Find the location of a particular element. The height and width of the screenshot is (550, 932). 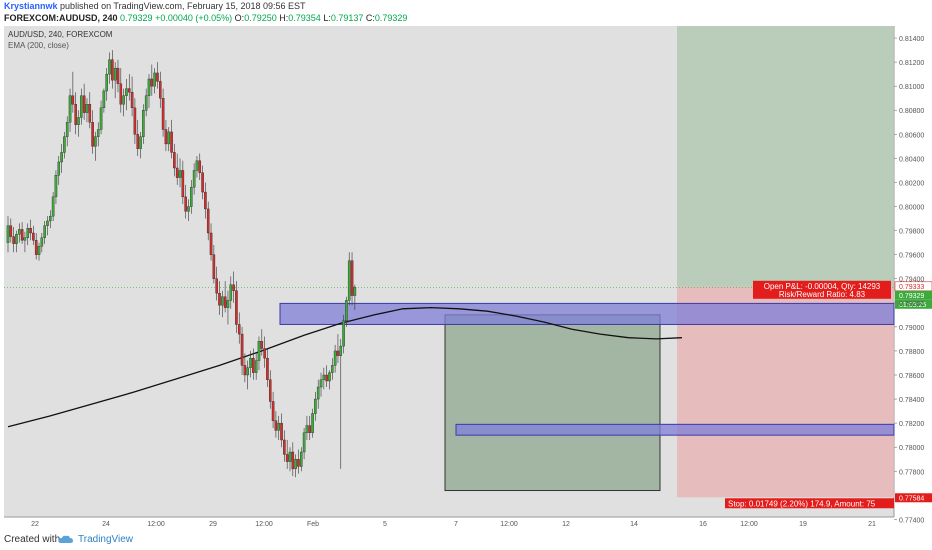

rounding-bottom-box is located at coordinates (552, 403).